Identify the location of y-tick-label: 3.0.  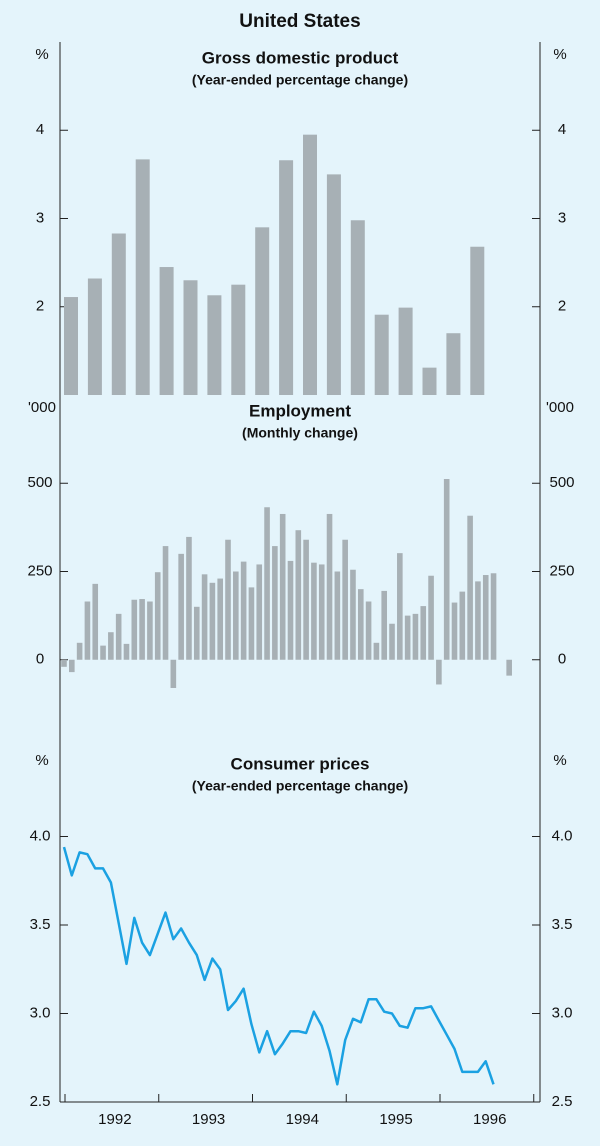
(40, 1012).